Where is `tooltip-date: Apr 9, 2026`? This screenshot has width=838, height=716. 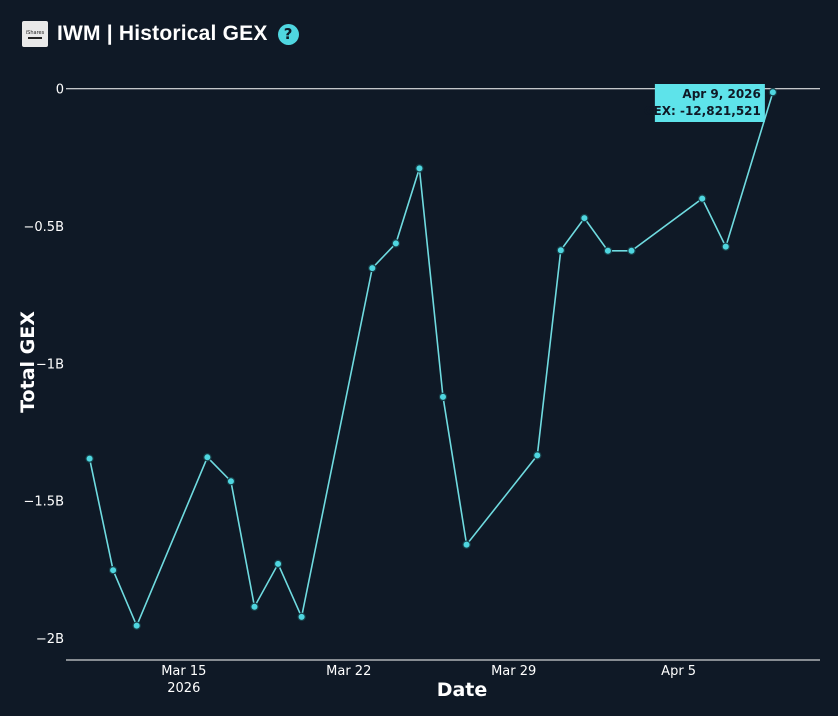 tooltip-date: Apr 9, 2026 is located at coordinates (721, 94).